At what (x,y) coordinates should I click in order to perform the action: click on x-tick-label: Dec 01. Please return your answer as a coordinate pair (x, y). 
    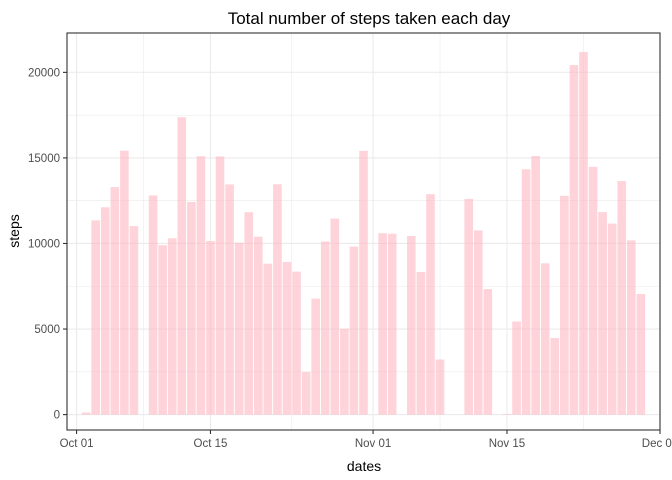
    Looking at the image, I should click on (657, 444).